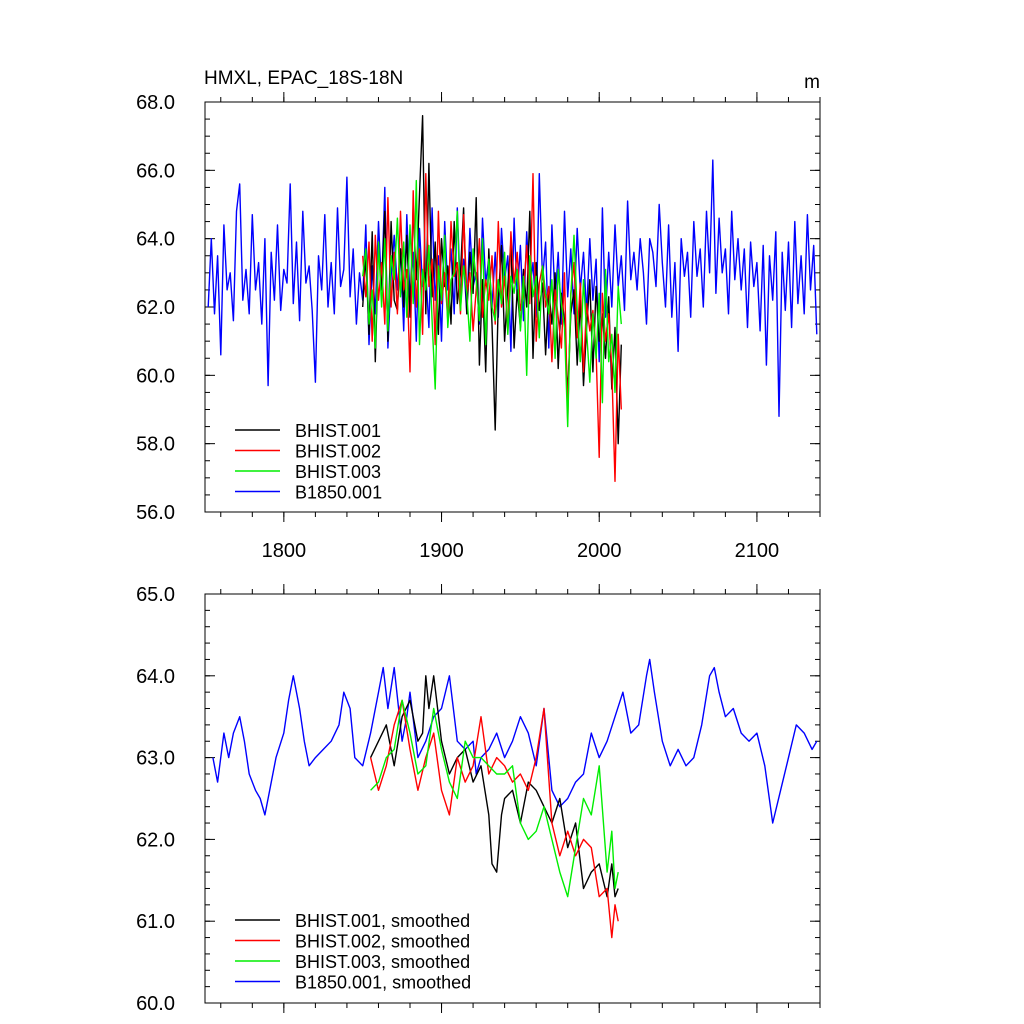 Image resolution: width=1024 pixels, height=1024 pixels. What do you see at coordinates (338, 493) in the screenshot?
I see `legend-label: B1850.001` at bounding box center [338, 493].